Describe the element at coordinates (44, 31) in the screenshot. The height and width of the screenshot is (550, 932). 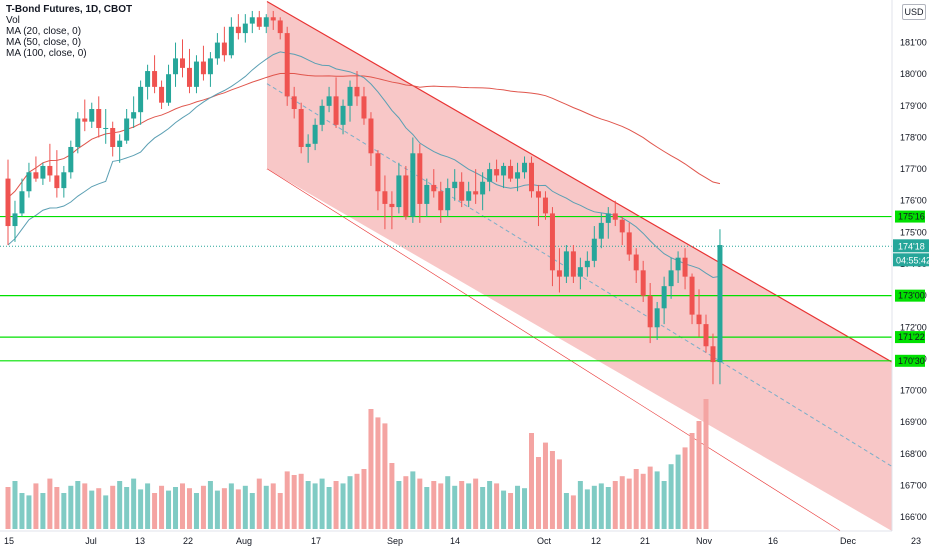
I see `legend-ma20: MA (20, close, 0)` at that location.